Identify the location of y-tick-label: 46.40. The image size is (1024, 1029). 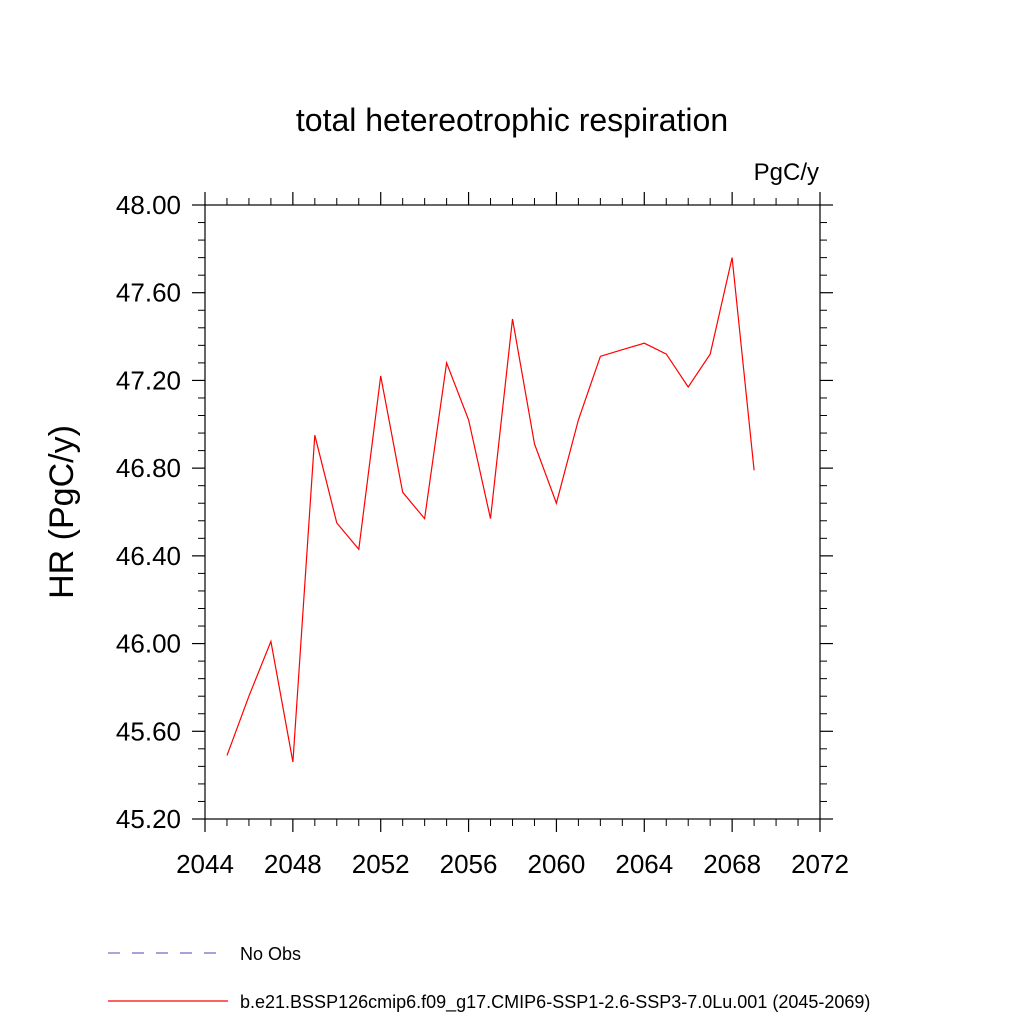
(148, 556).